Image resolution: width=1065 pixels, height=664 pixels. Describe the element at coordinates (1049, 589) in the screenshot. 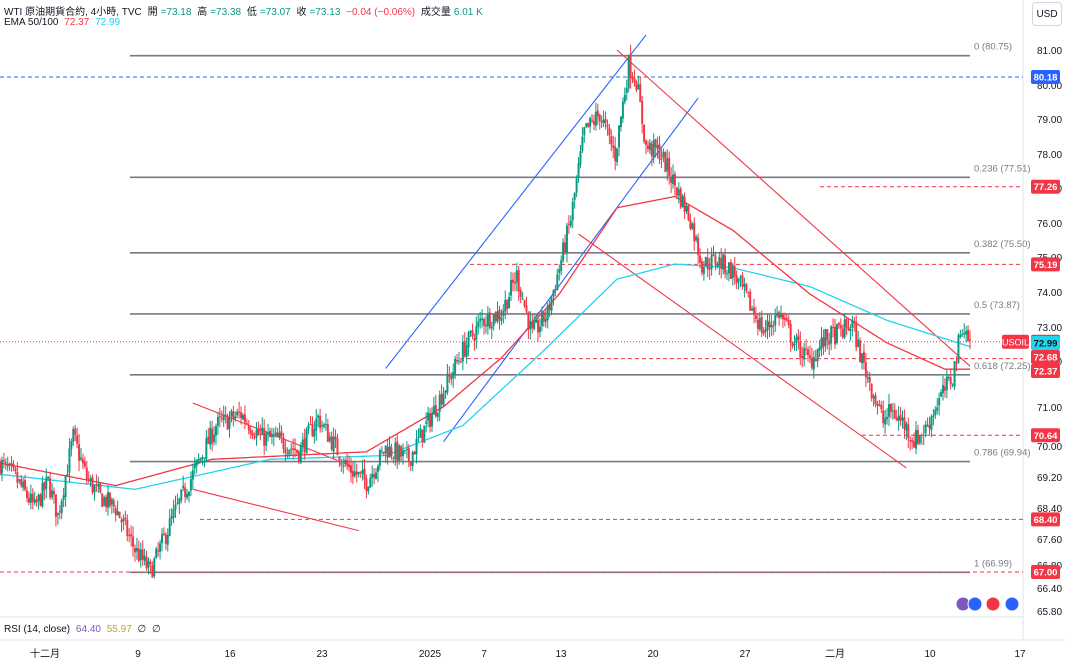

I see `y-tick-label: 66.40` at that location.